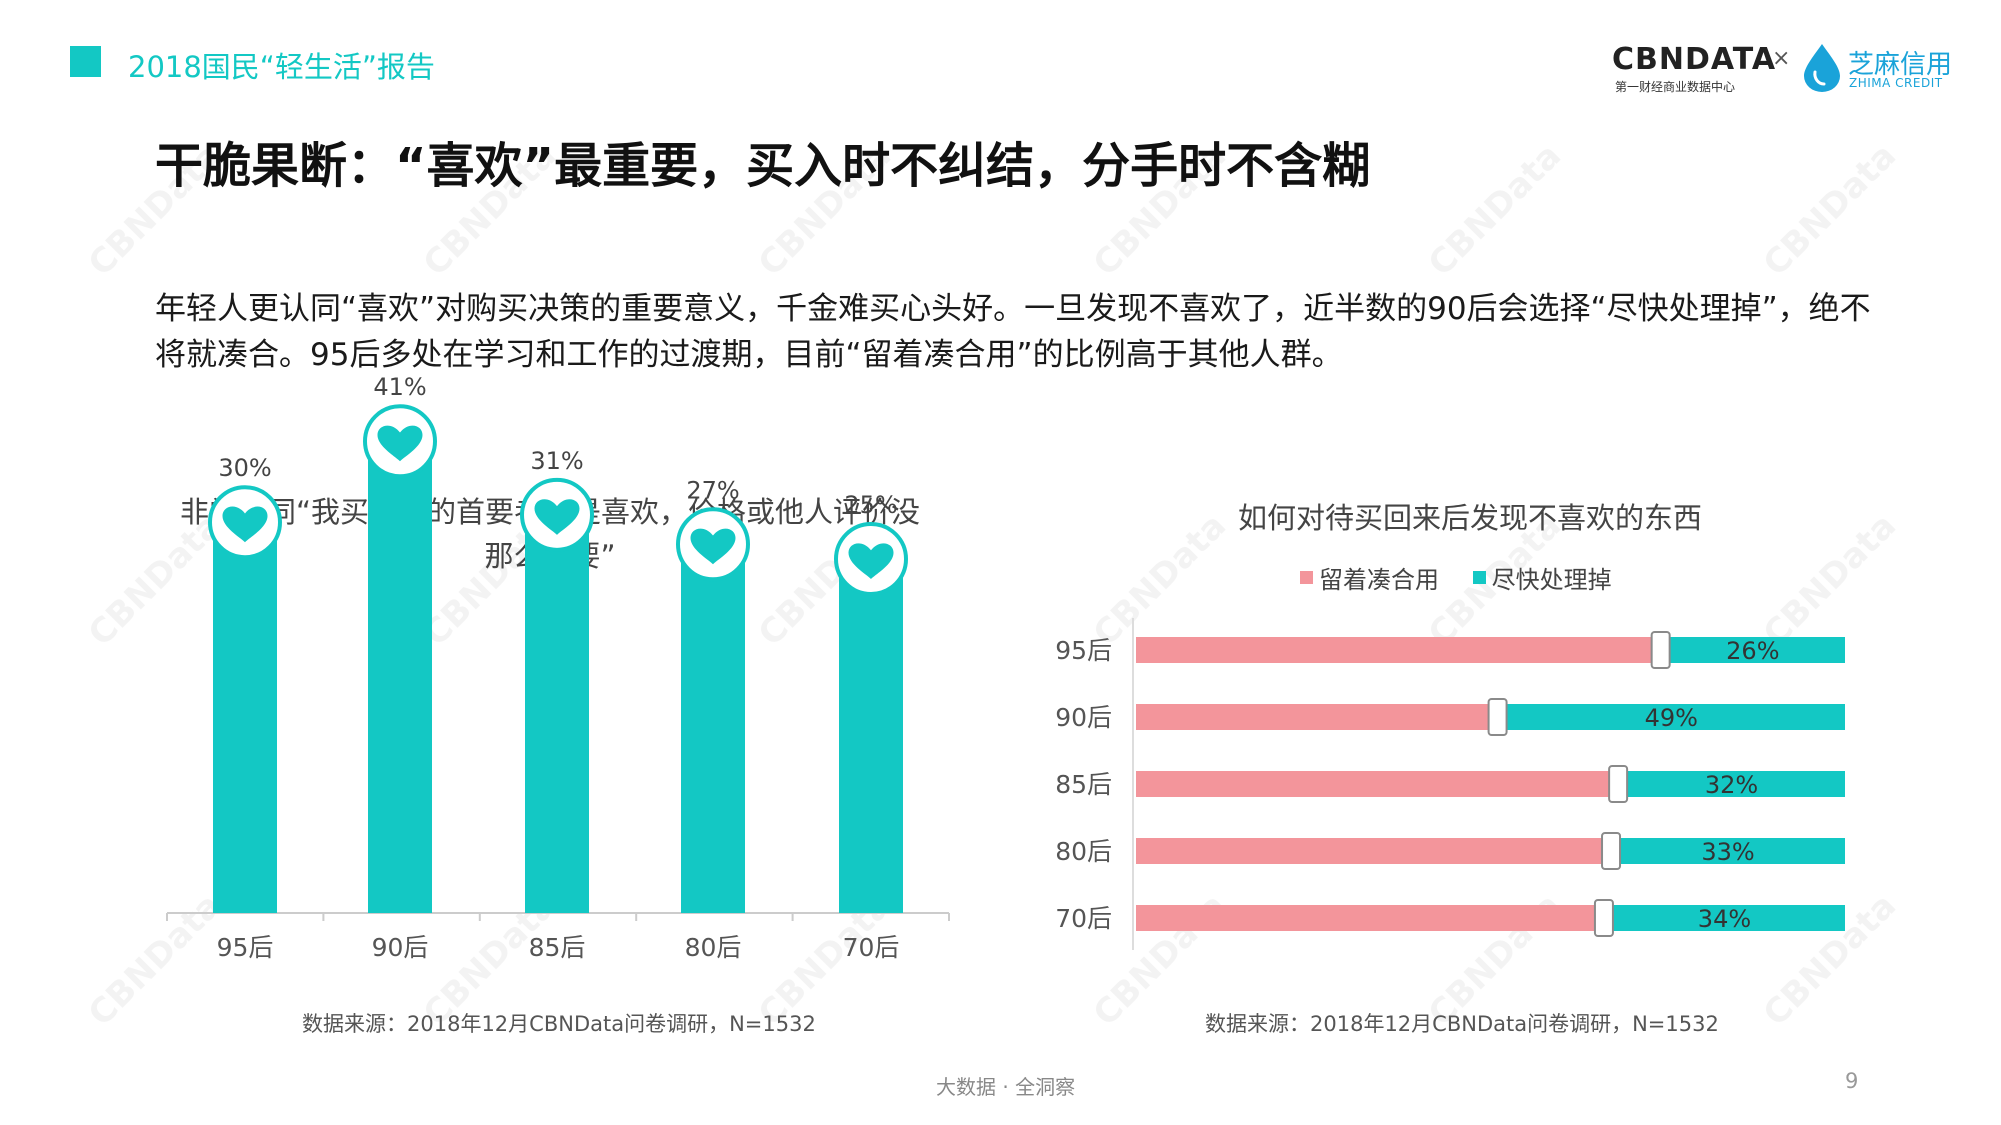 Image resolution: width=2001 pixels, height=1125 pixels. I want to click on right-stacked-bar-chart: 95后 26% 90后 49% 85后 32% 80后 33% 70后 34%, so click(1450, 784).